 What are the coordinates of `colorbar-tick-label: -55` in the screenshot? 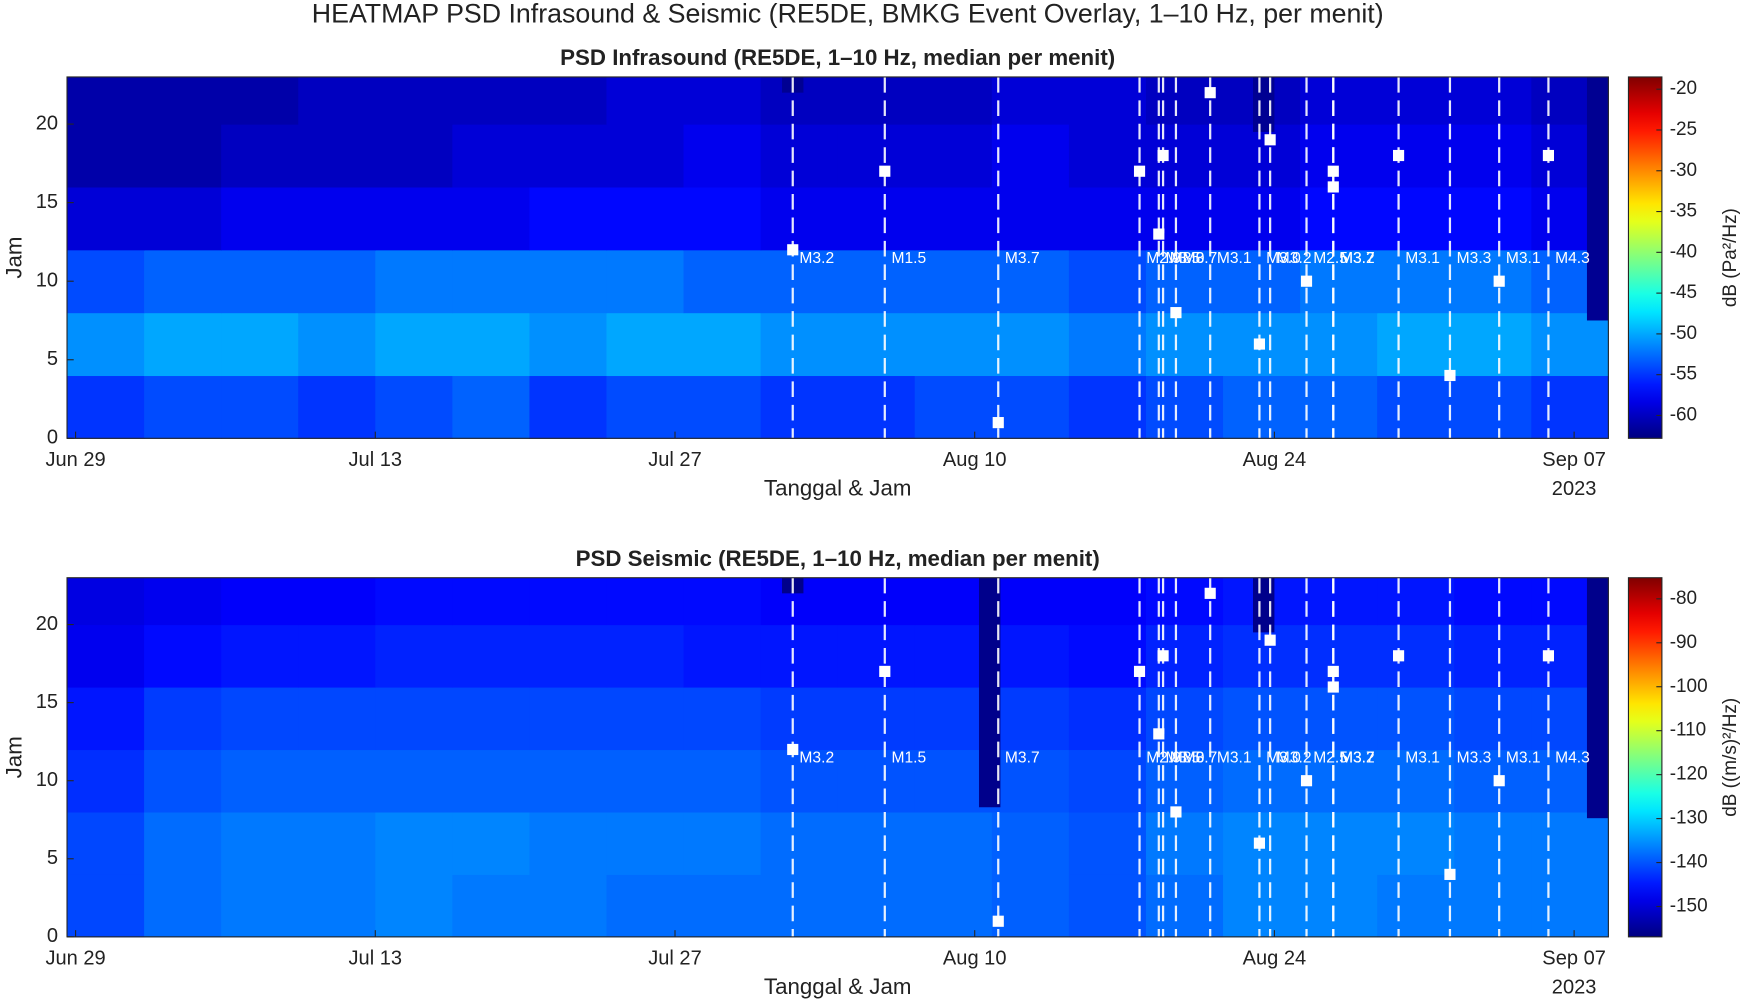 It's located at (1683, 374).